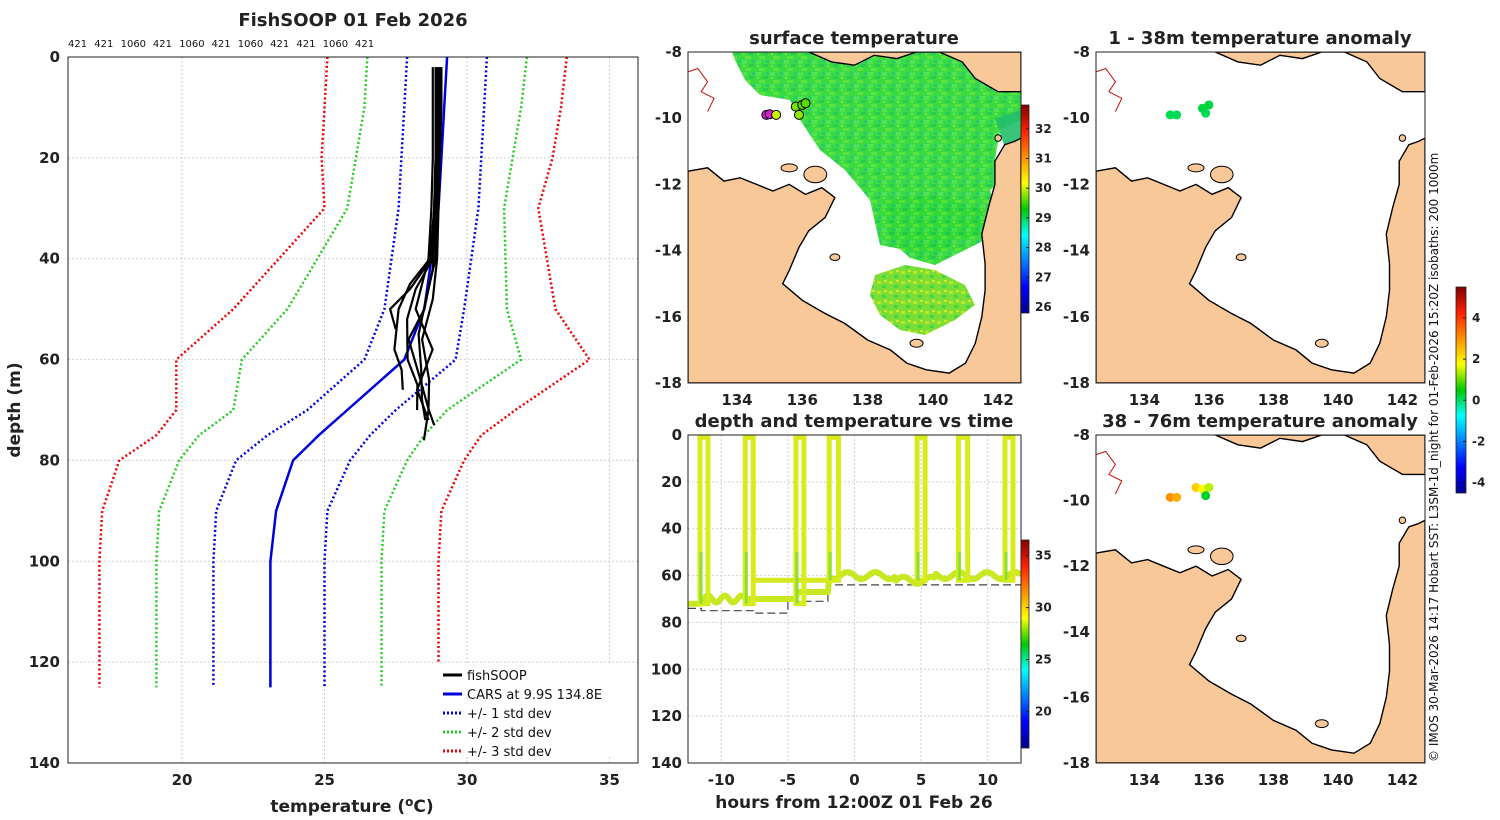 Image resolution: width=1500 pixels, height=820 pixels. I want to click on anom1-title: 1 - 38m temperature anomaly, so click(1259, 38).